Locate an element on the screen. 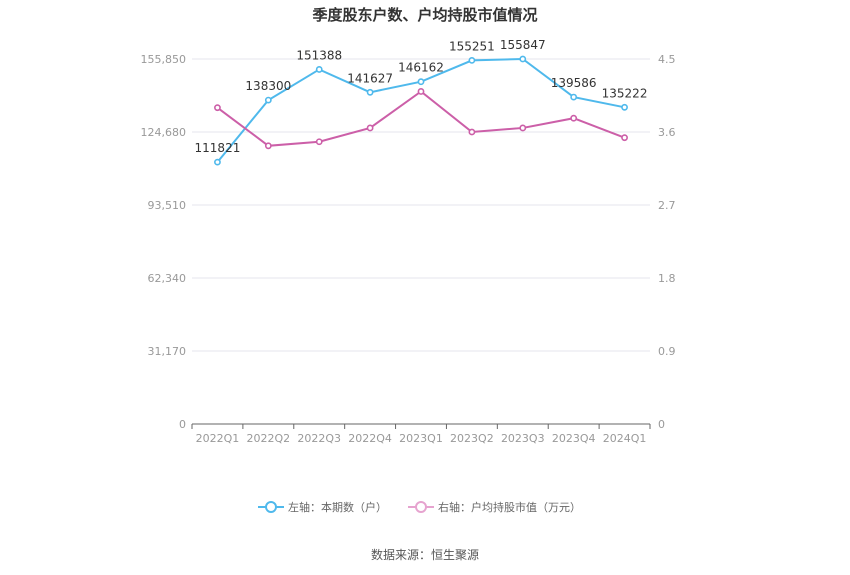  avg-holding-value-line is located at coordinates (420, 118).